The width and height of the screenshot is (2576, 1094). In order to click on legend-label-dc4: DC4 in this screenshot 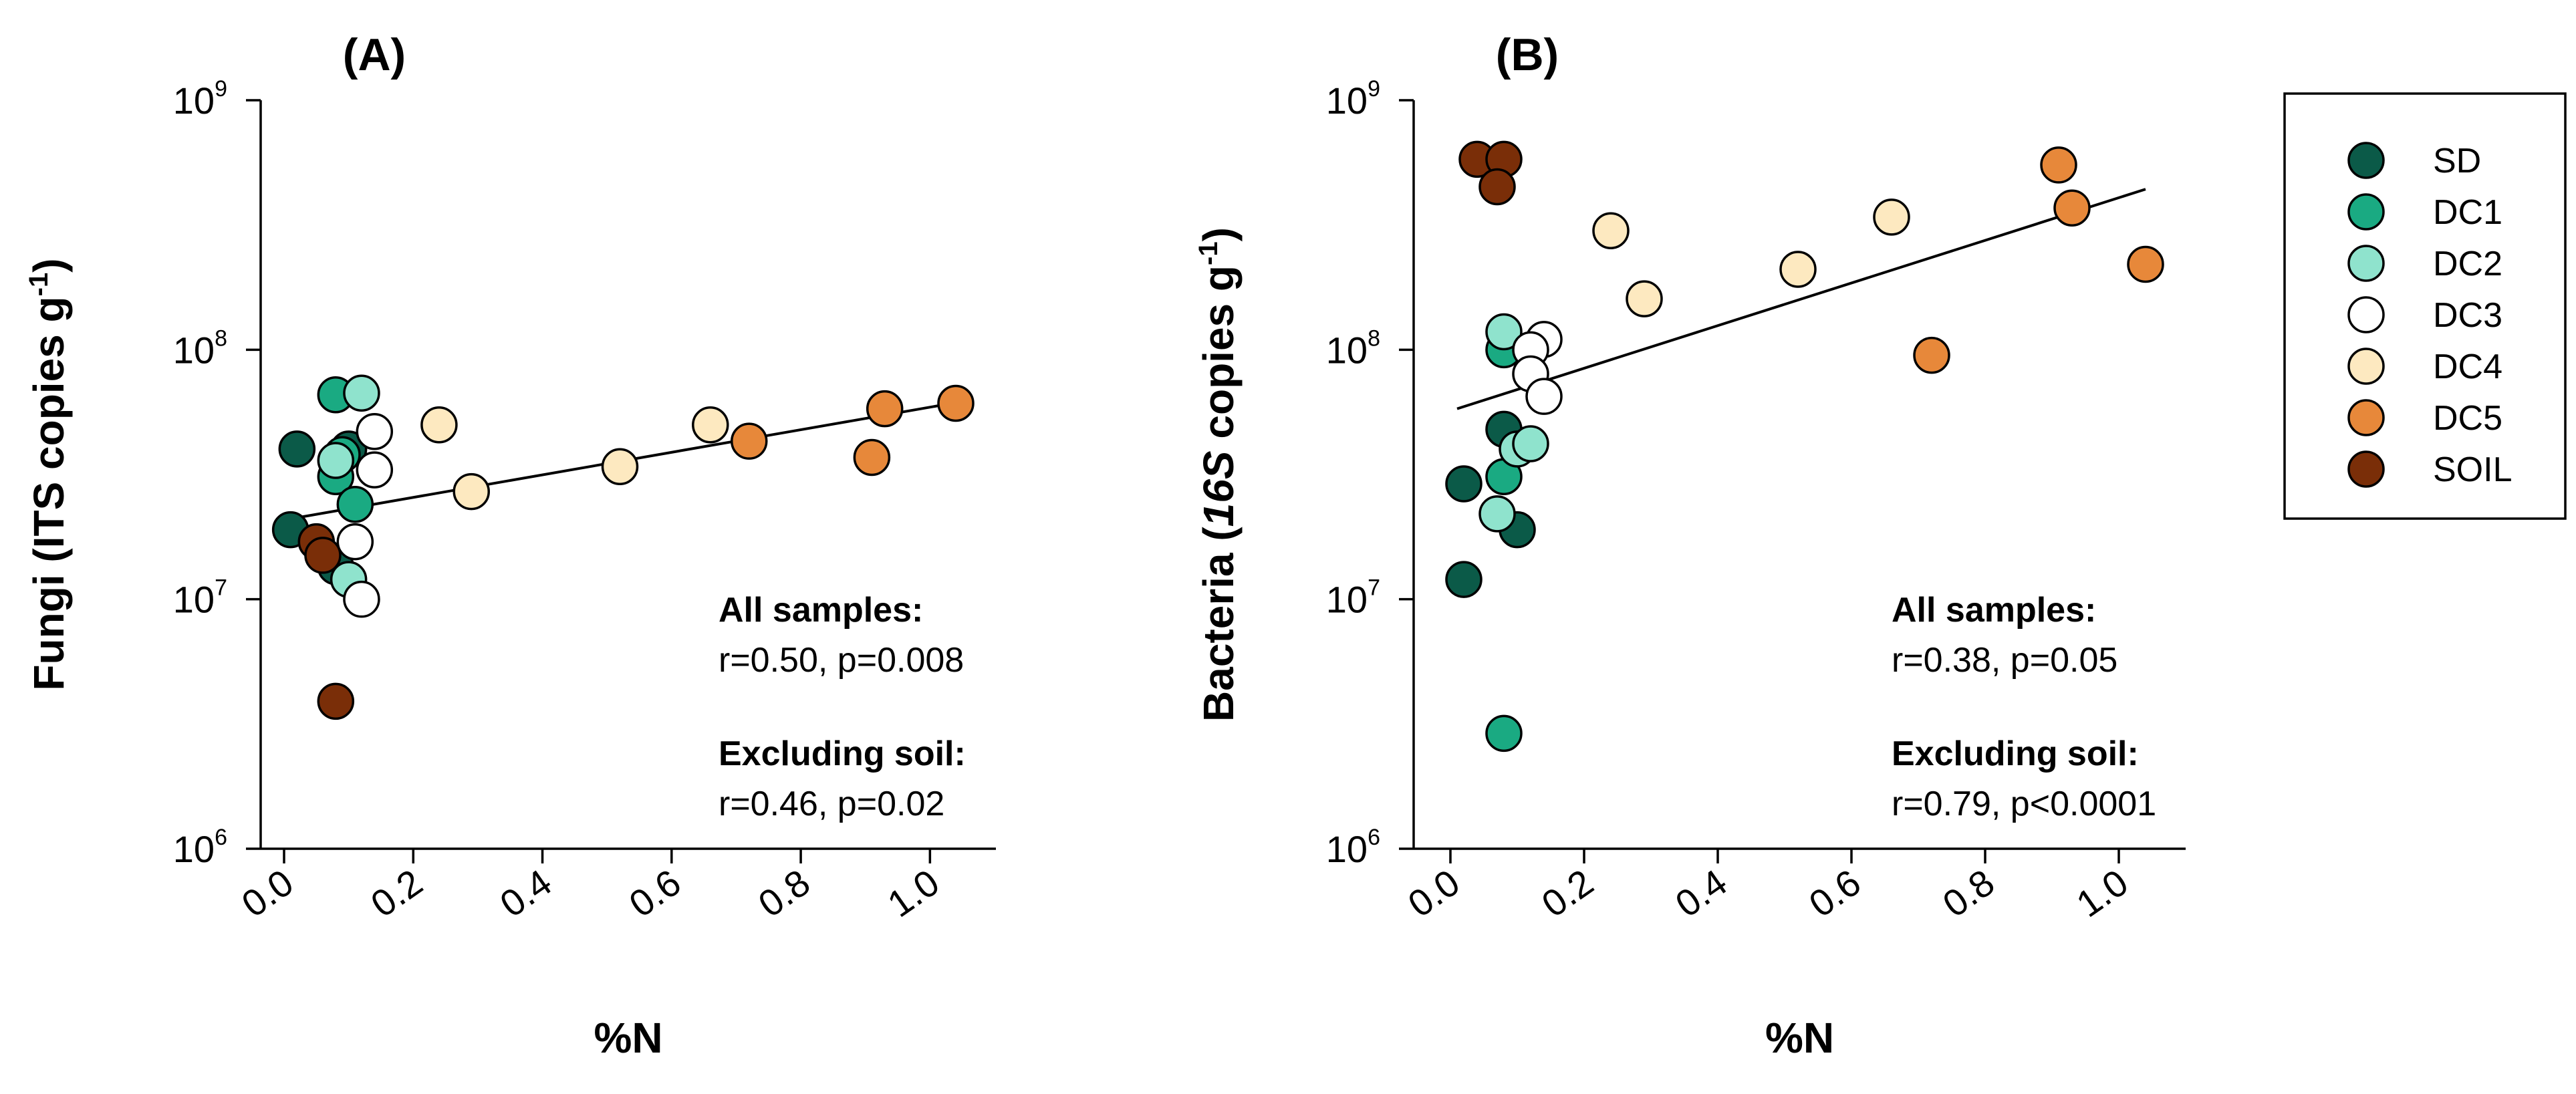, I will do `click(2467, 367)`.